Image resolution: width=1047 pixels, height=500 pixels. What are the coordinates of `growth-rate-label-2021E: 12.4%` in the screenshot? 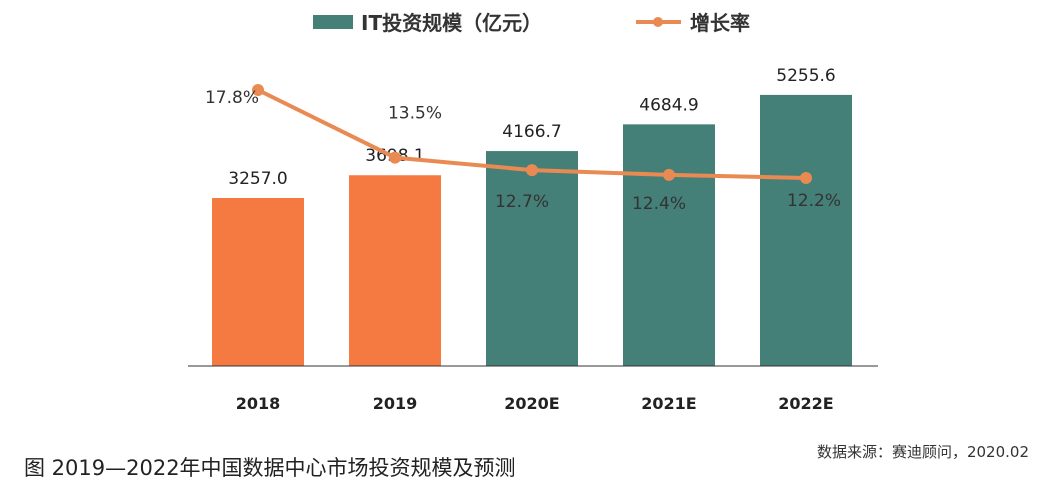 It's located at (659, 204).